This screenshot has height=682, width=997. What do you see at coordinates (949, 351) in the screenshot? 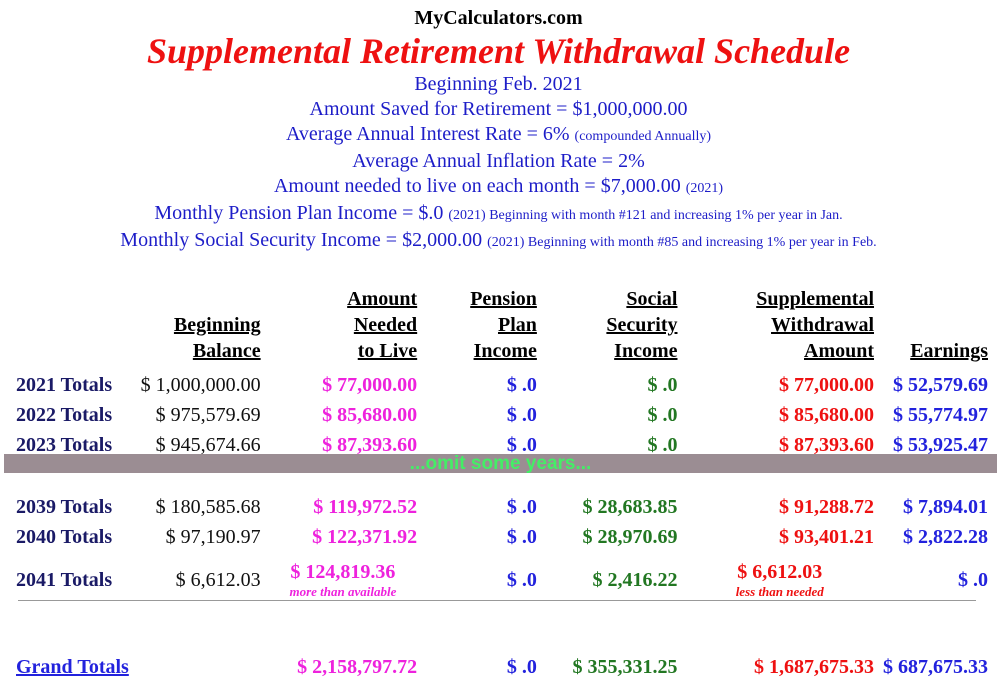
I see `header-earnings: Earnings` at bounding box center [949, 351].